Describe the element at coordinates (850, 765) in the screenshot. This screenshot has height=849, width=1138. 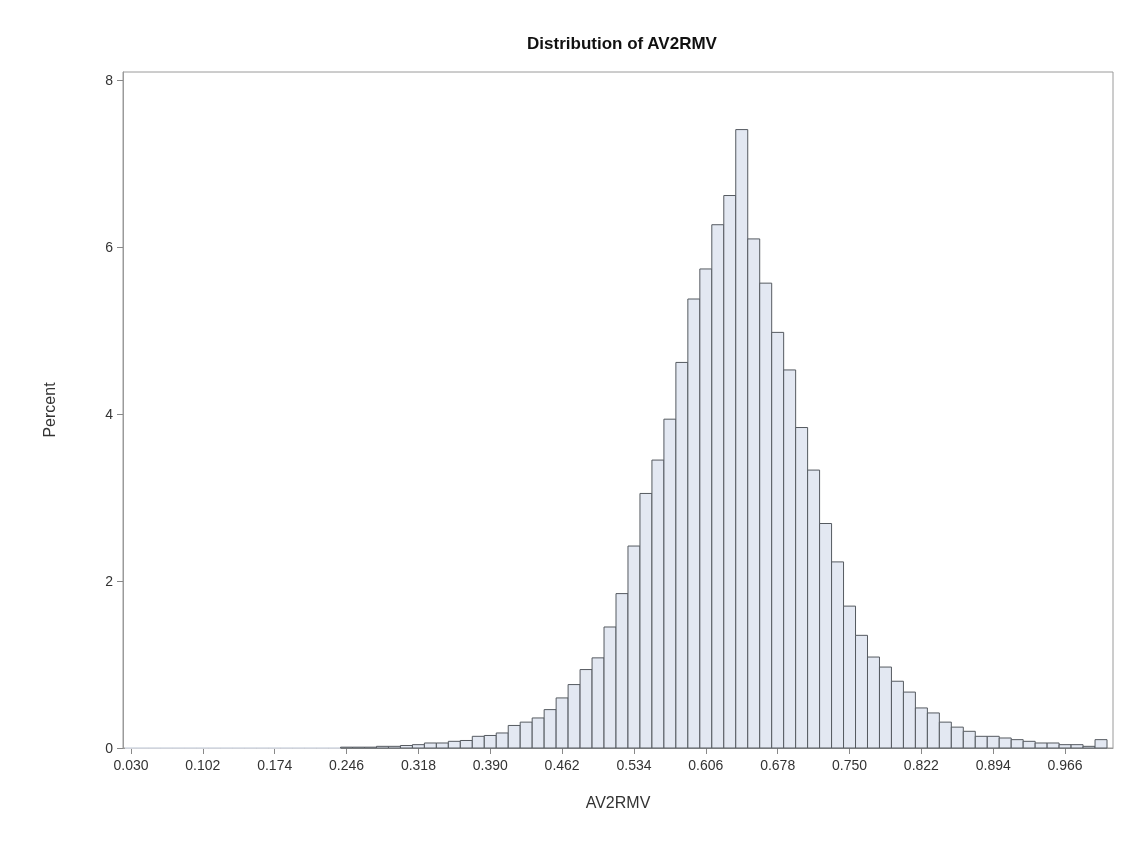
I see `x-tick-label: 0.750` at that location.